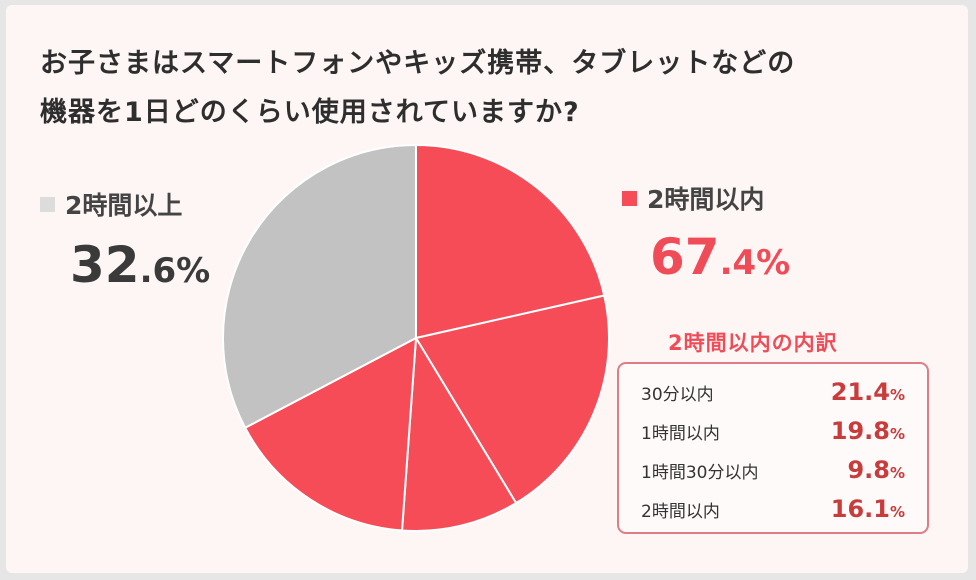 Image resolution: width=976 pixels, height=580 pixels. Describe the element at coordinates (700, 473) in the screenshot. I see `breakdown-row-label: 1時間30分以内` at that location.